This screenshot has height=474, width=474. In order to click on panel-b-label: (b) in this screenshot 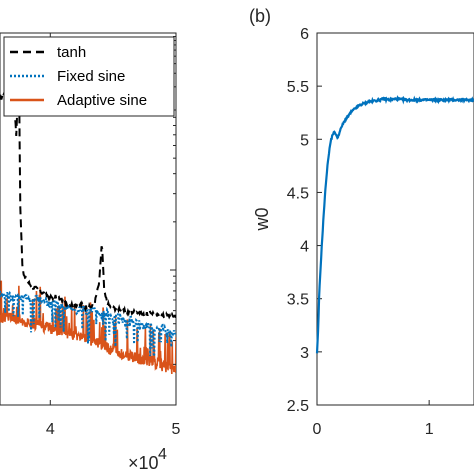, I will do `click(260, 16)`.